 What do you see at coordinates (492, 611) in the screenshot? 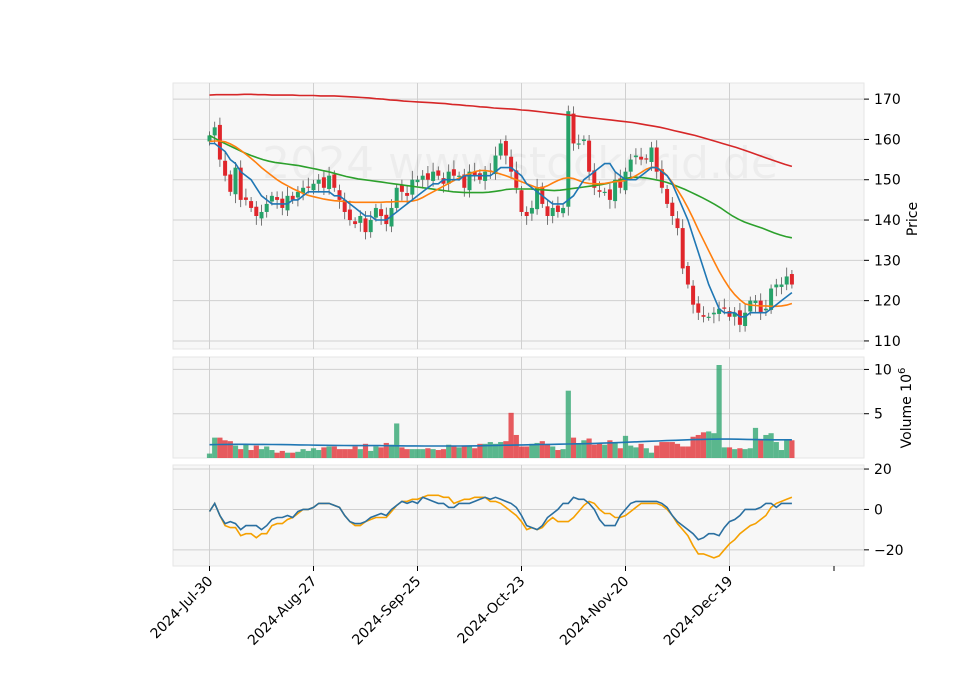
I see `x-tick-label: 2024-Oct-23` at bounding box center [492, 611].